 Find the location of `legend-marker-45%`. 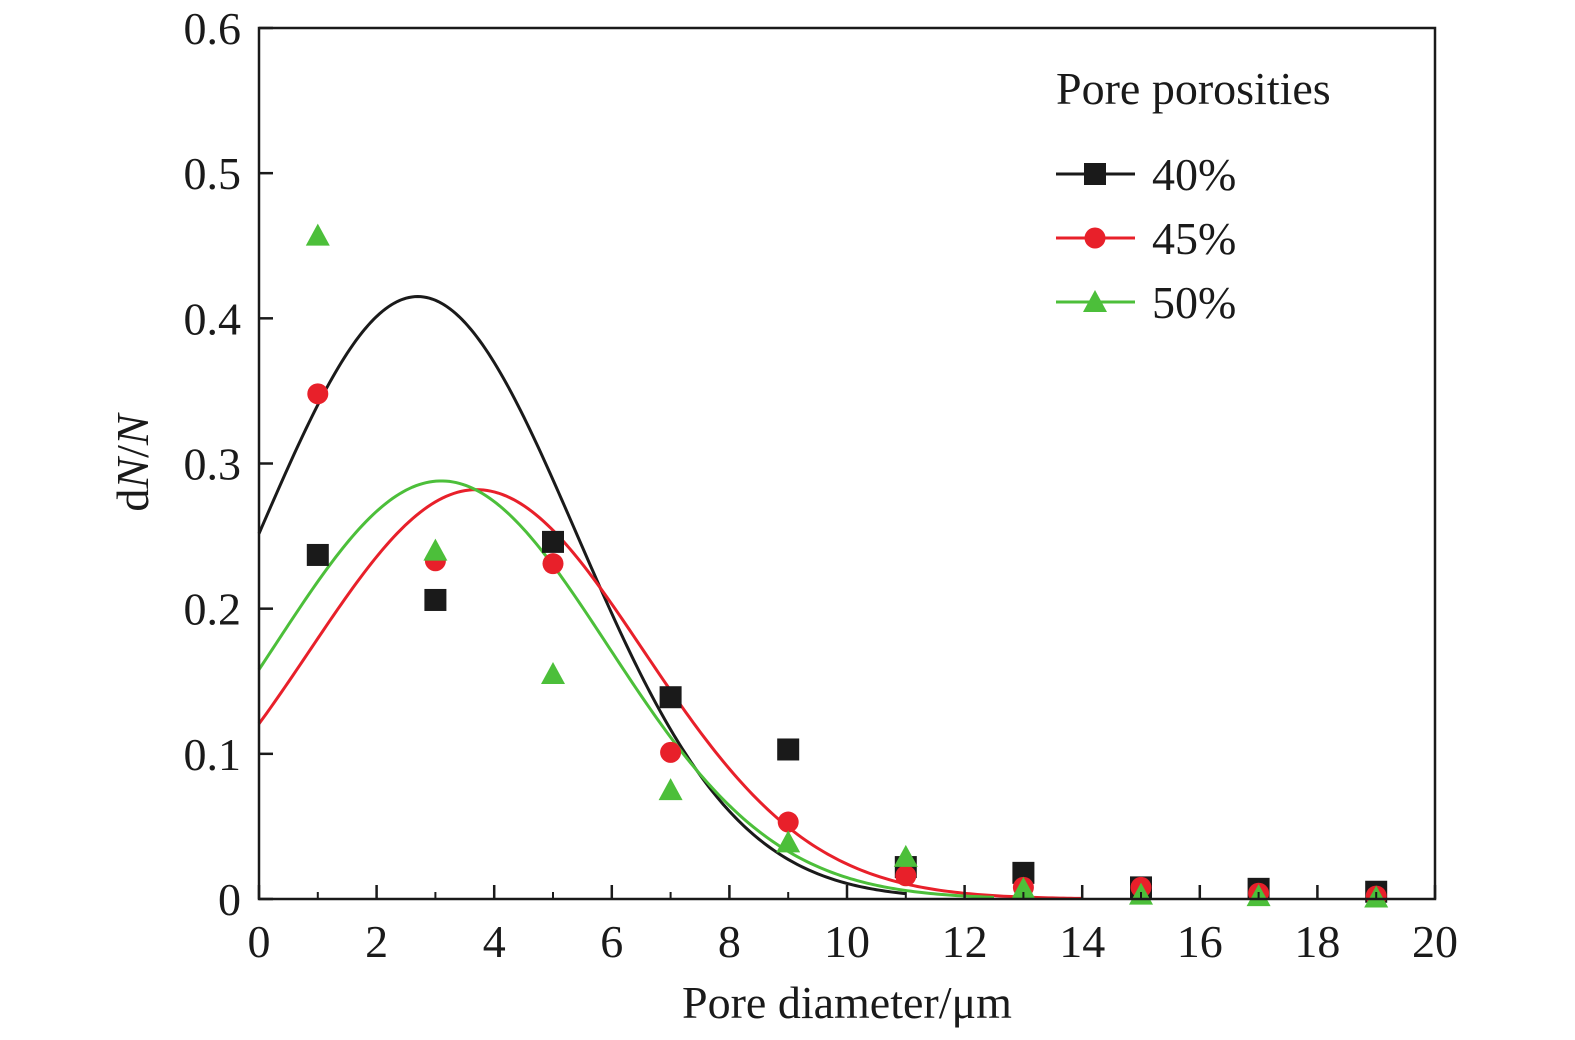

legend-marker-45% is located at coordinates (1095, 238).